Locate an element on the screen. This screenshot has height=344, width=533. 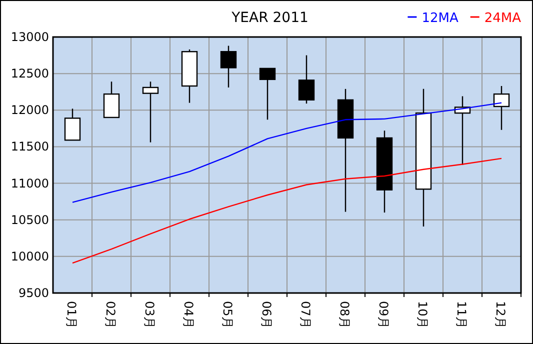
y-tick-label: 10500 is located at coordinates (29, 219).